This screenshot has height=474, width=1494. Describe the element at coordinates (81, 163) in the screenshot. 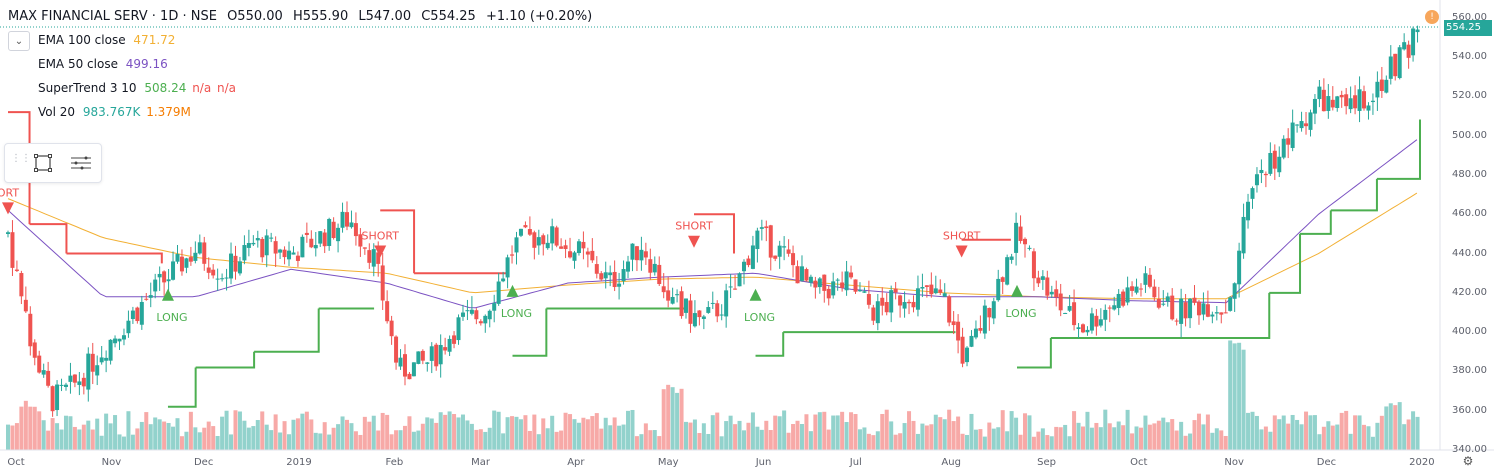

I see `list-menu-button` at that location.